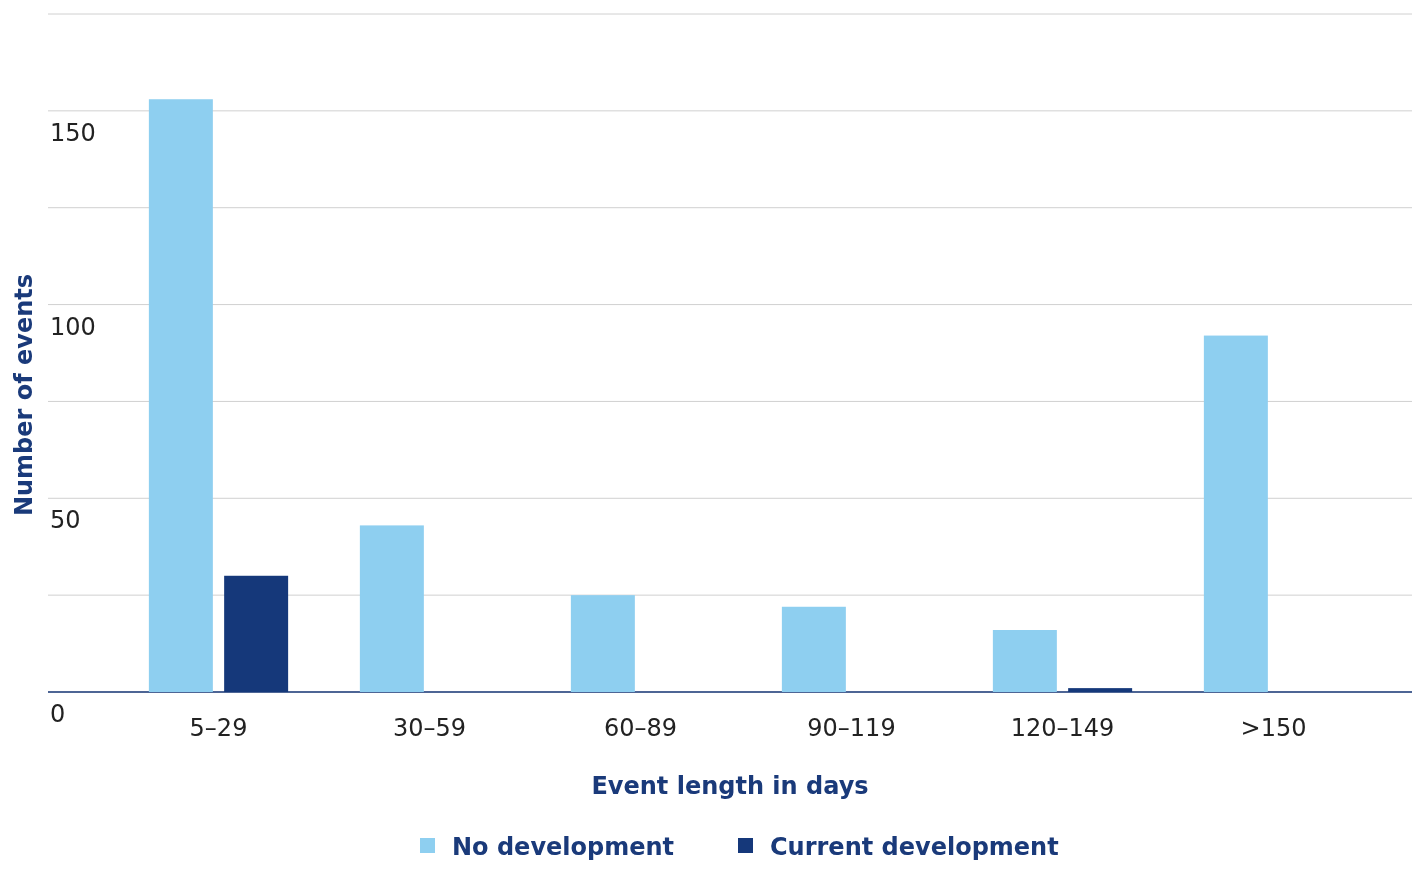  I want to click on x-tick-label: 90–119, so click(851, 728).